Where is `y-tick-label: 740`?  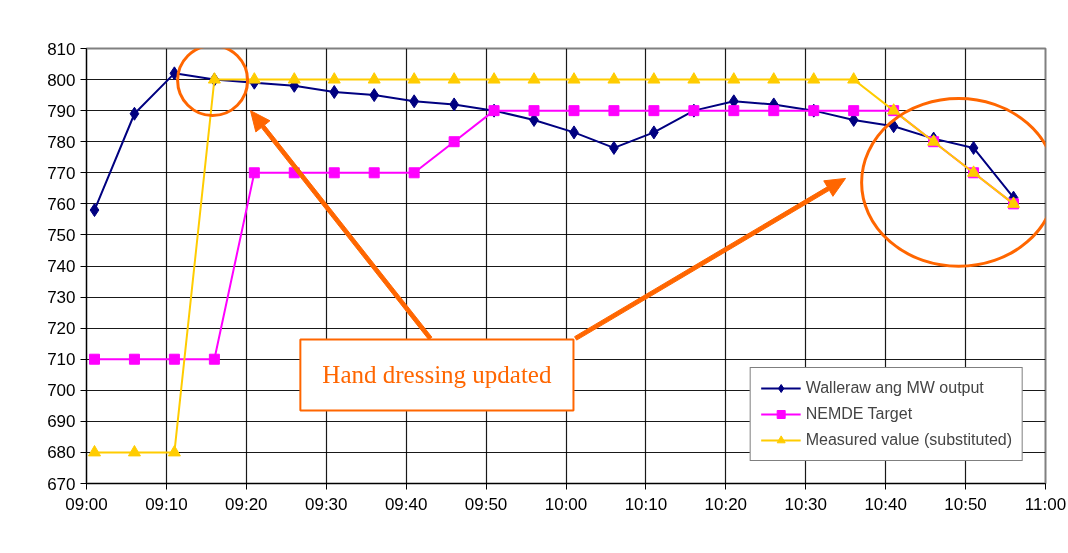
y-tick-label: 740 is located at coordinates (61, 266).